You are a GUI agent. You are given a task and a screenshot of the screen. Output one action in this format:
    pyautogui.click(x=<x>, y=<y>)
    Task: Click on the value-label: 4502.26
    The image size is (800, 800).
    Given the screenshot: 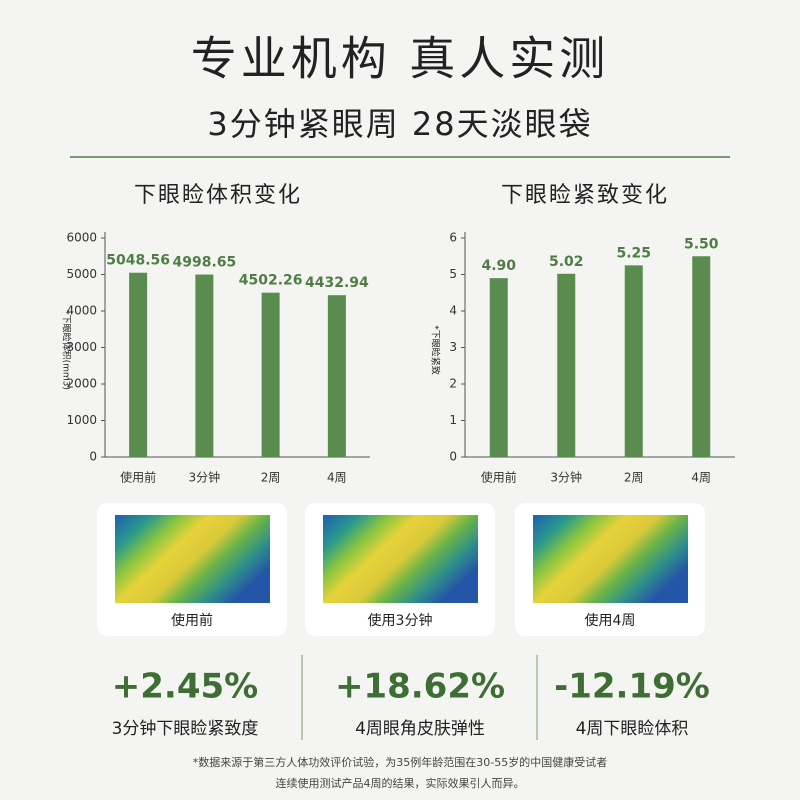 What is the action you would take?
    pyautogui.click(x=271, y=281)
    